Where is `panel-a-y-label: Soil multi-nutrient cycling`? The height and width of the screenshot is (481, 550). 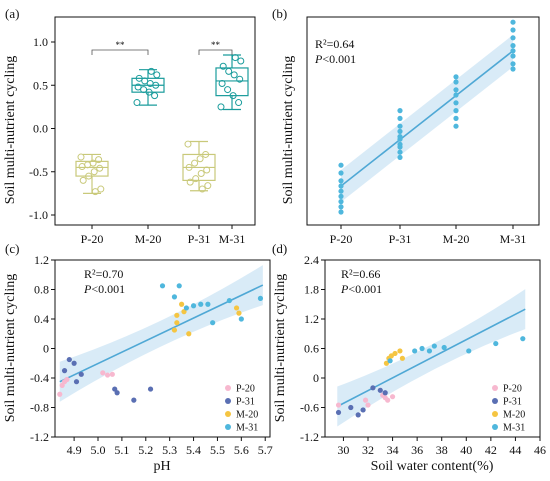 panel-a-y-label: Soil multi-nutrient cycling is located at coordinates (10, 130).